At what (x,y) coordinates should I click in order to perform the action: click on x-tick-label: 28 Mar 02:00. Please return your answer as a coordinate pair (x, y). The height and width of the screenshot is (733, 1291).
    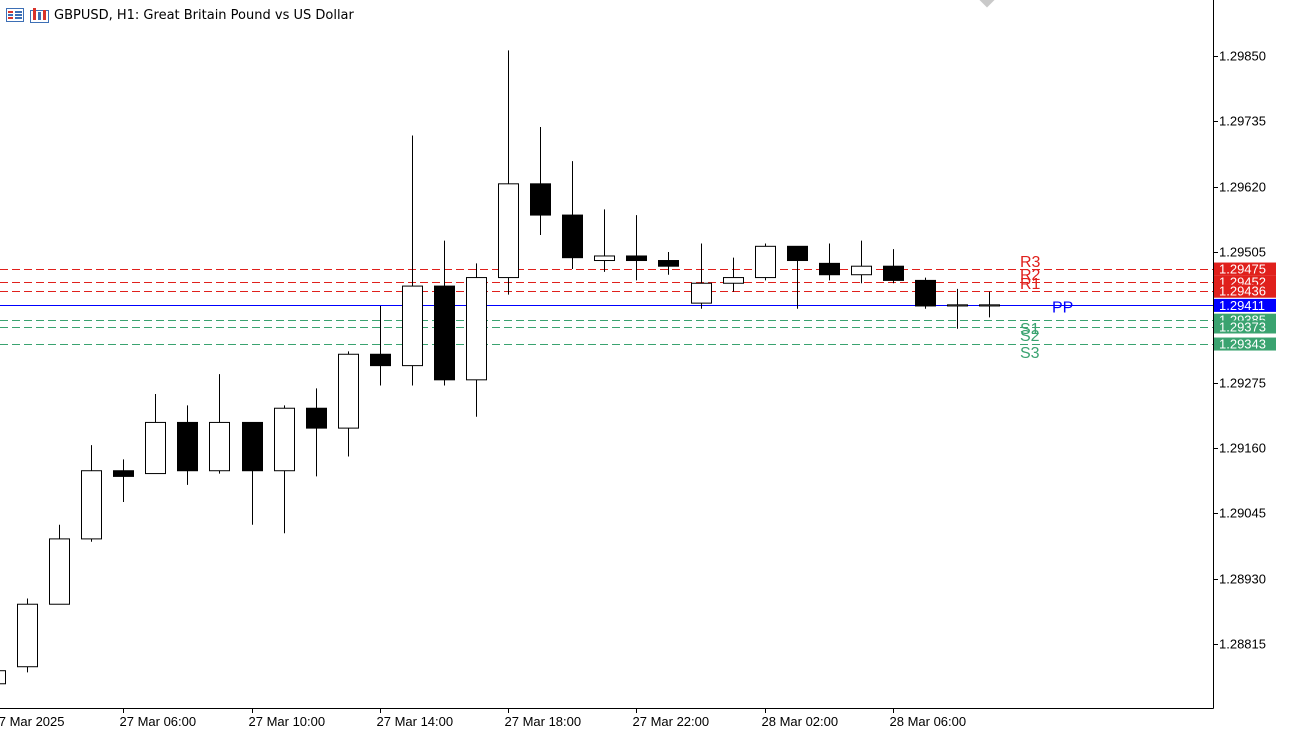
    Looking at the image, I should click on (800, 721).